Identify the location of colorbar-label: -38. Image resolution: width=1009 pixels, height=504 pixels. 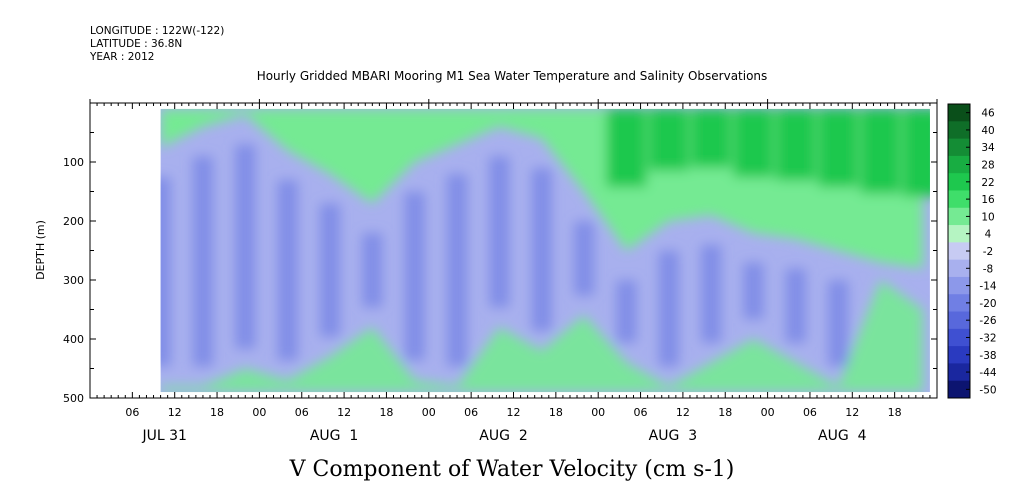
(987, 356).